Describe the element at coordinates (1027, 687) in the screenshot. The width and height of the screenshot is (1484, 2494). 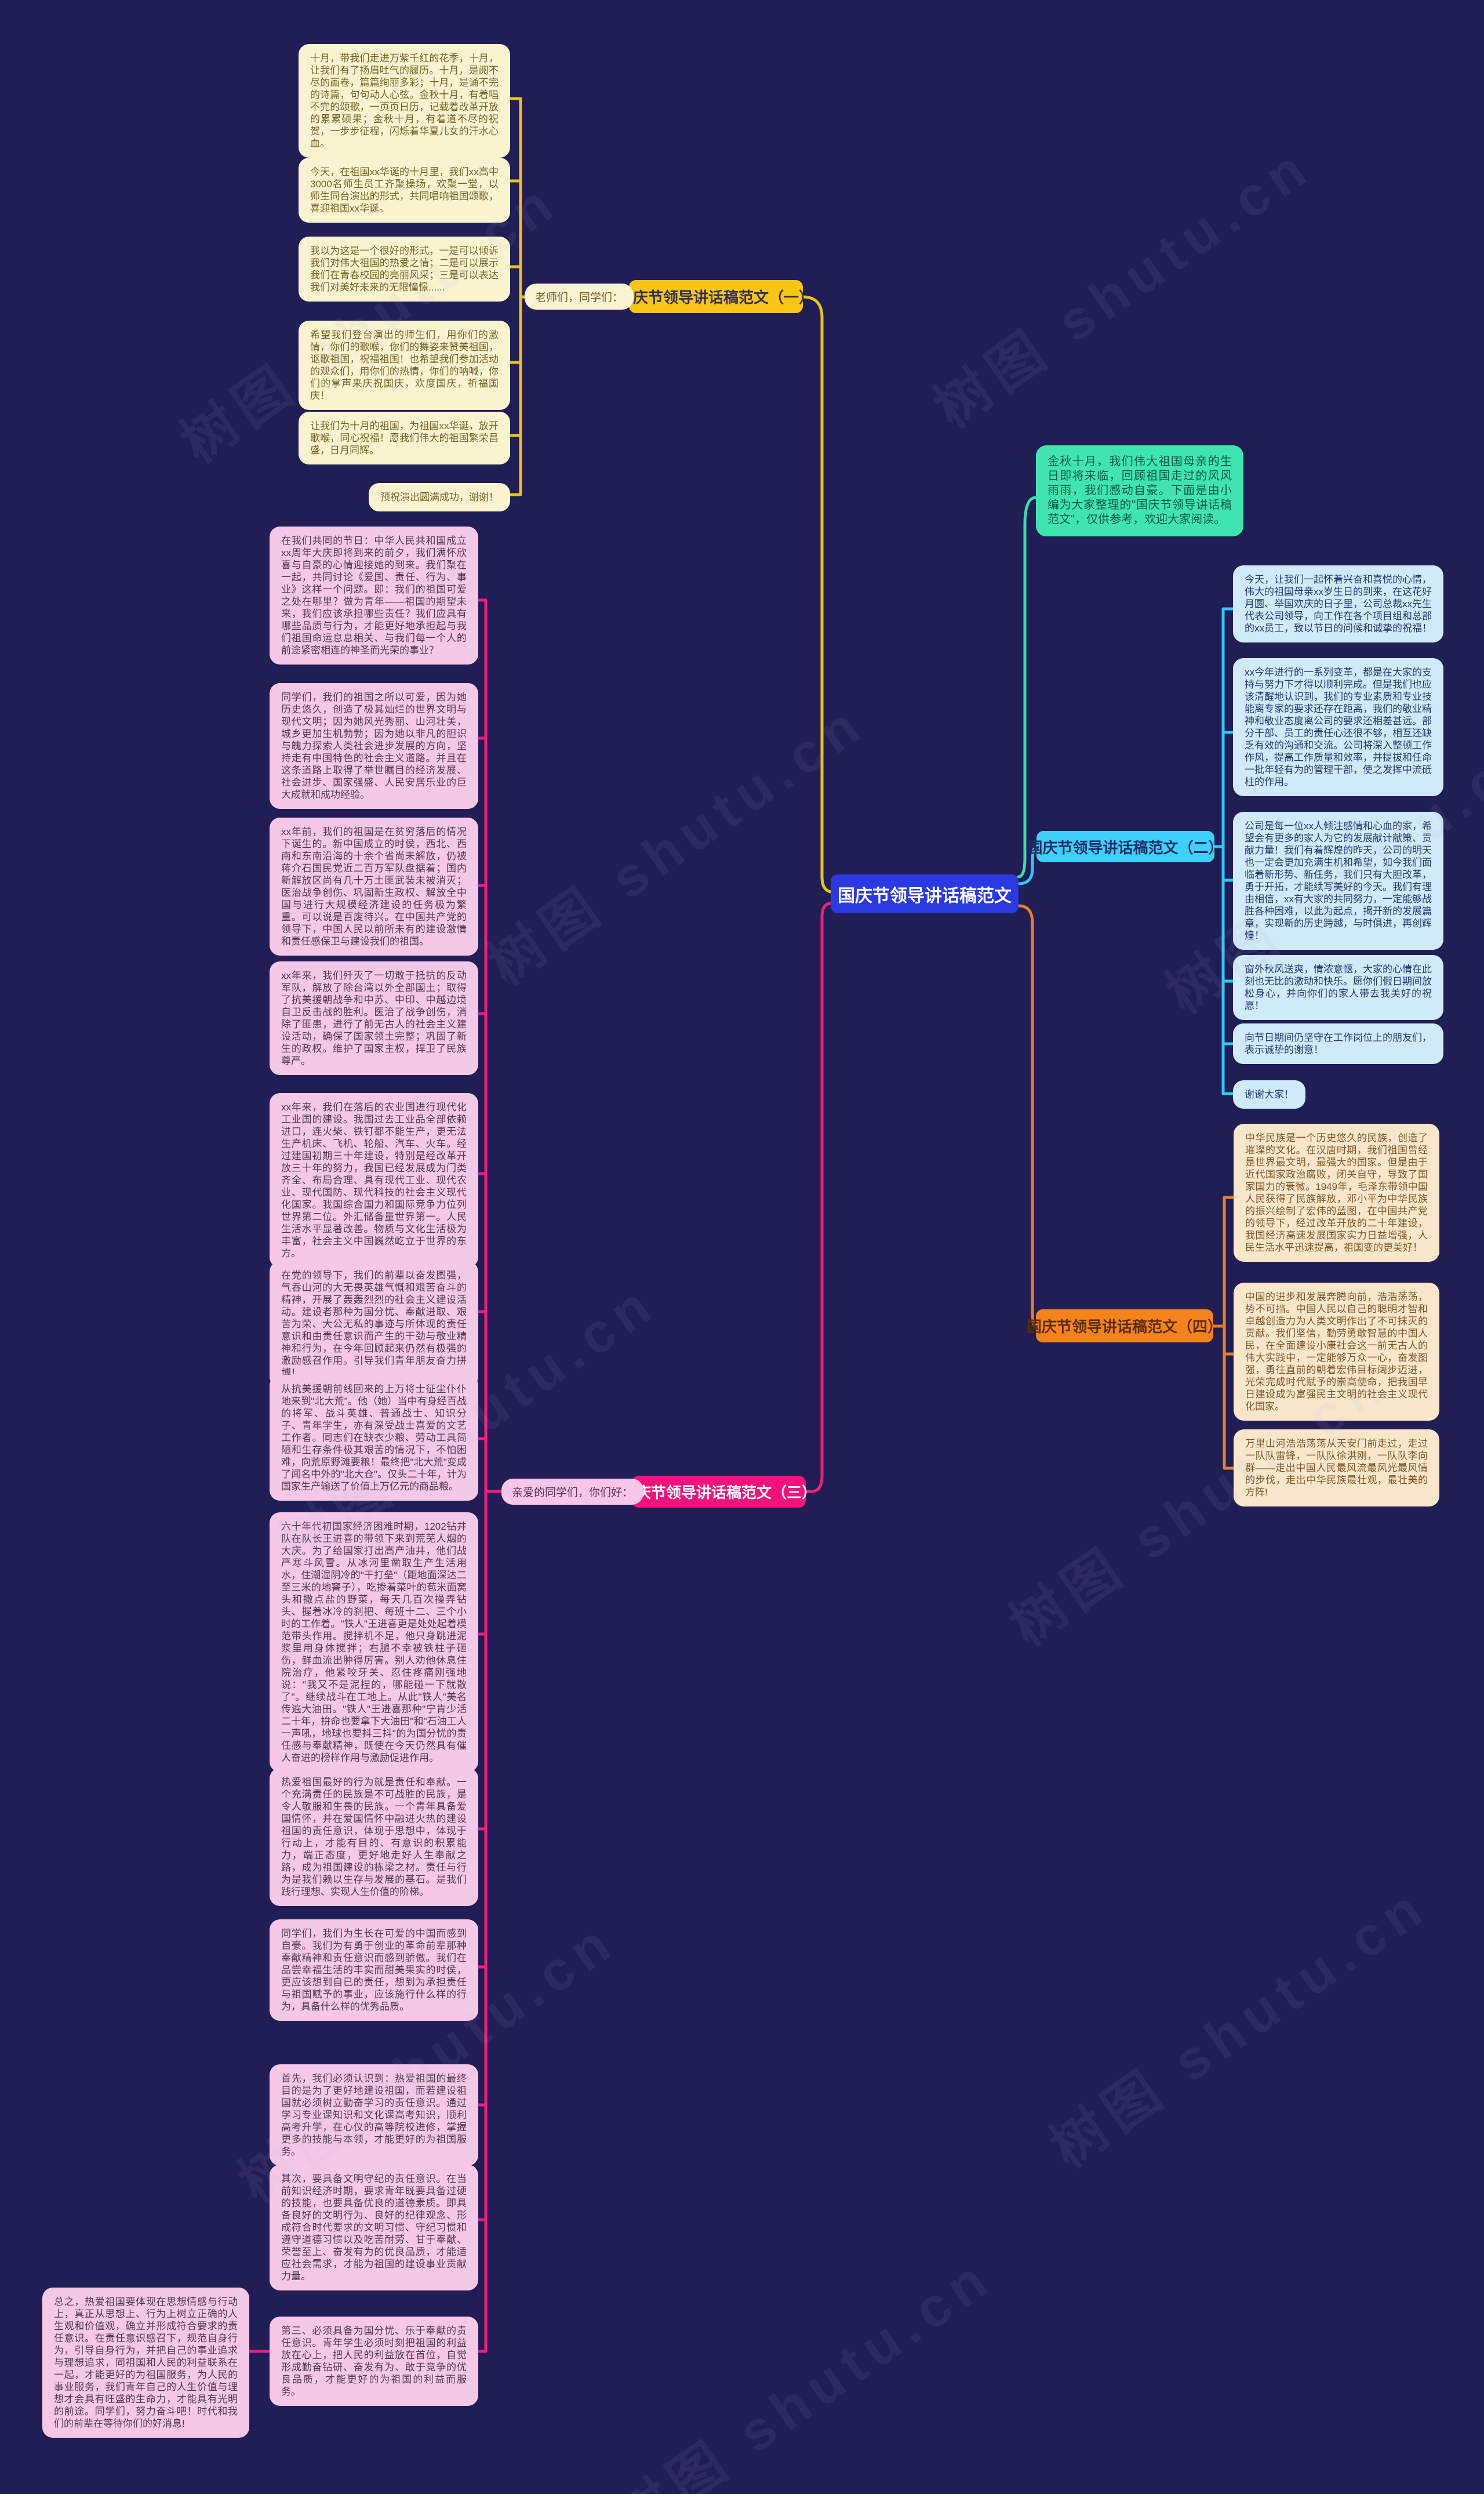
I see `root-note-link` at that location.